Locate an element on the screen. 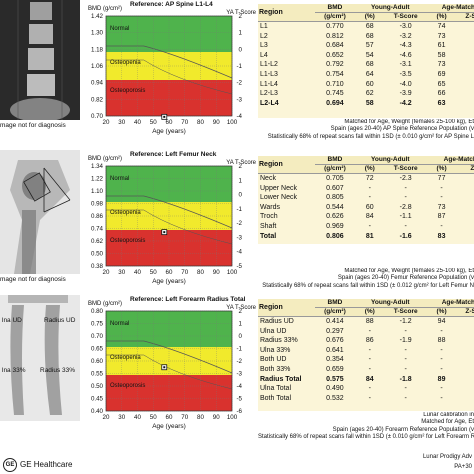  table-cell: 62 is located at coordinates (369, 94).